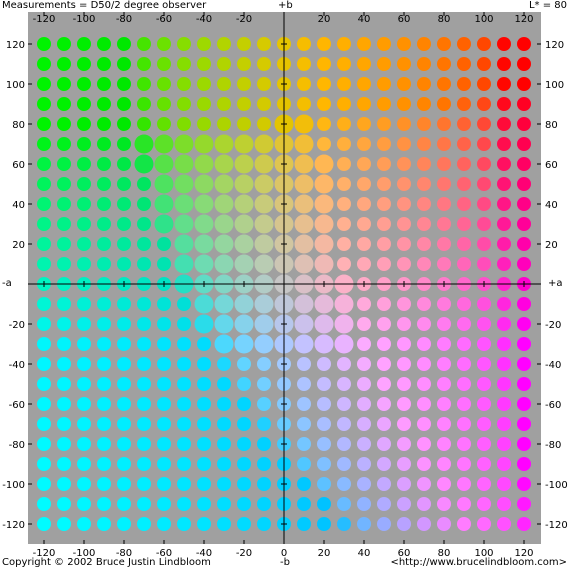 The width and height of the screenshot is (569, 569). I want to click on y-tick-label-left: -100, so click(13, 485).